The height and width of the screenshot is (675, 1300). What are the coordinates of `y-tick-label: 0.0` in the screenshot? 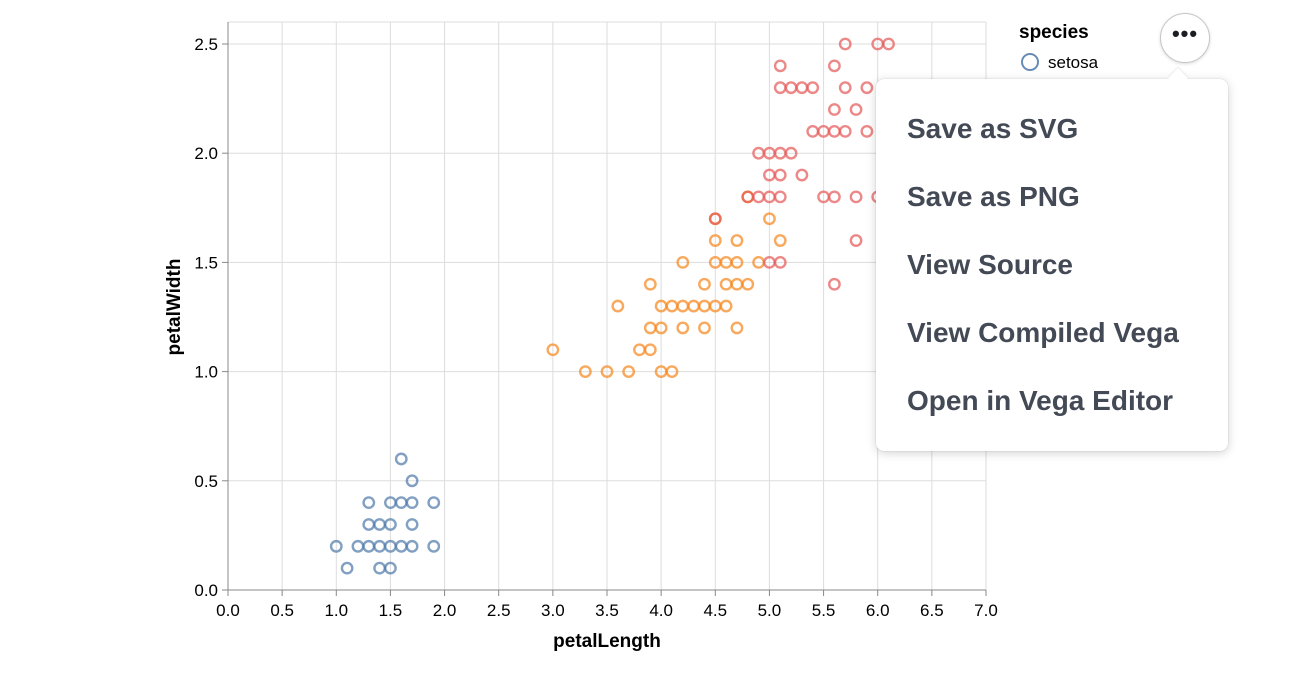 It's located at (206, 590).